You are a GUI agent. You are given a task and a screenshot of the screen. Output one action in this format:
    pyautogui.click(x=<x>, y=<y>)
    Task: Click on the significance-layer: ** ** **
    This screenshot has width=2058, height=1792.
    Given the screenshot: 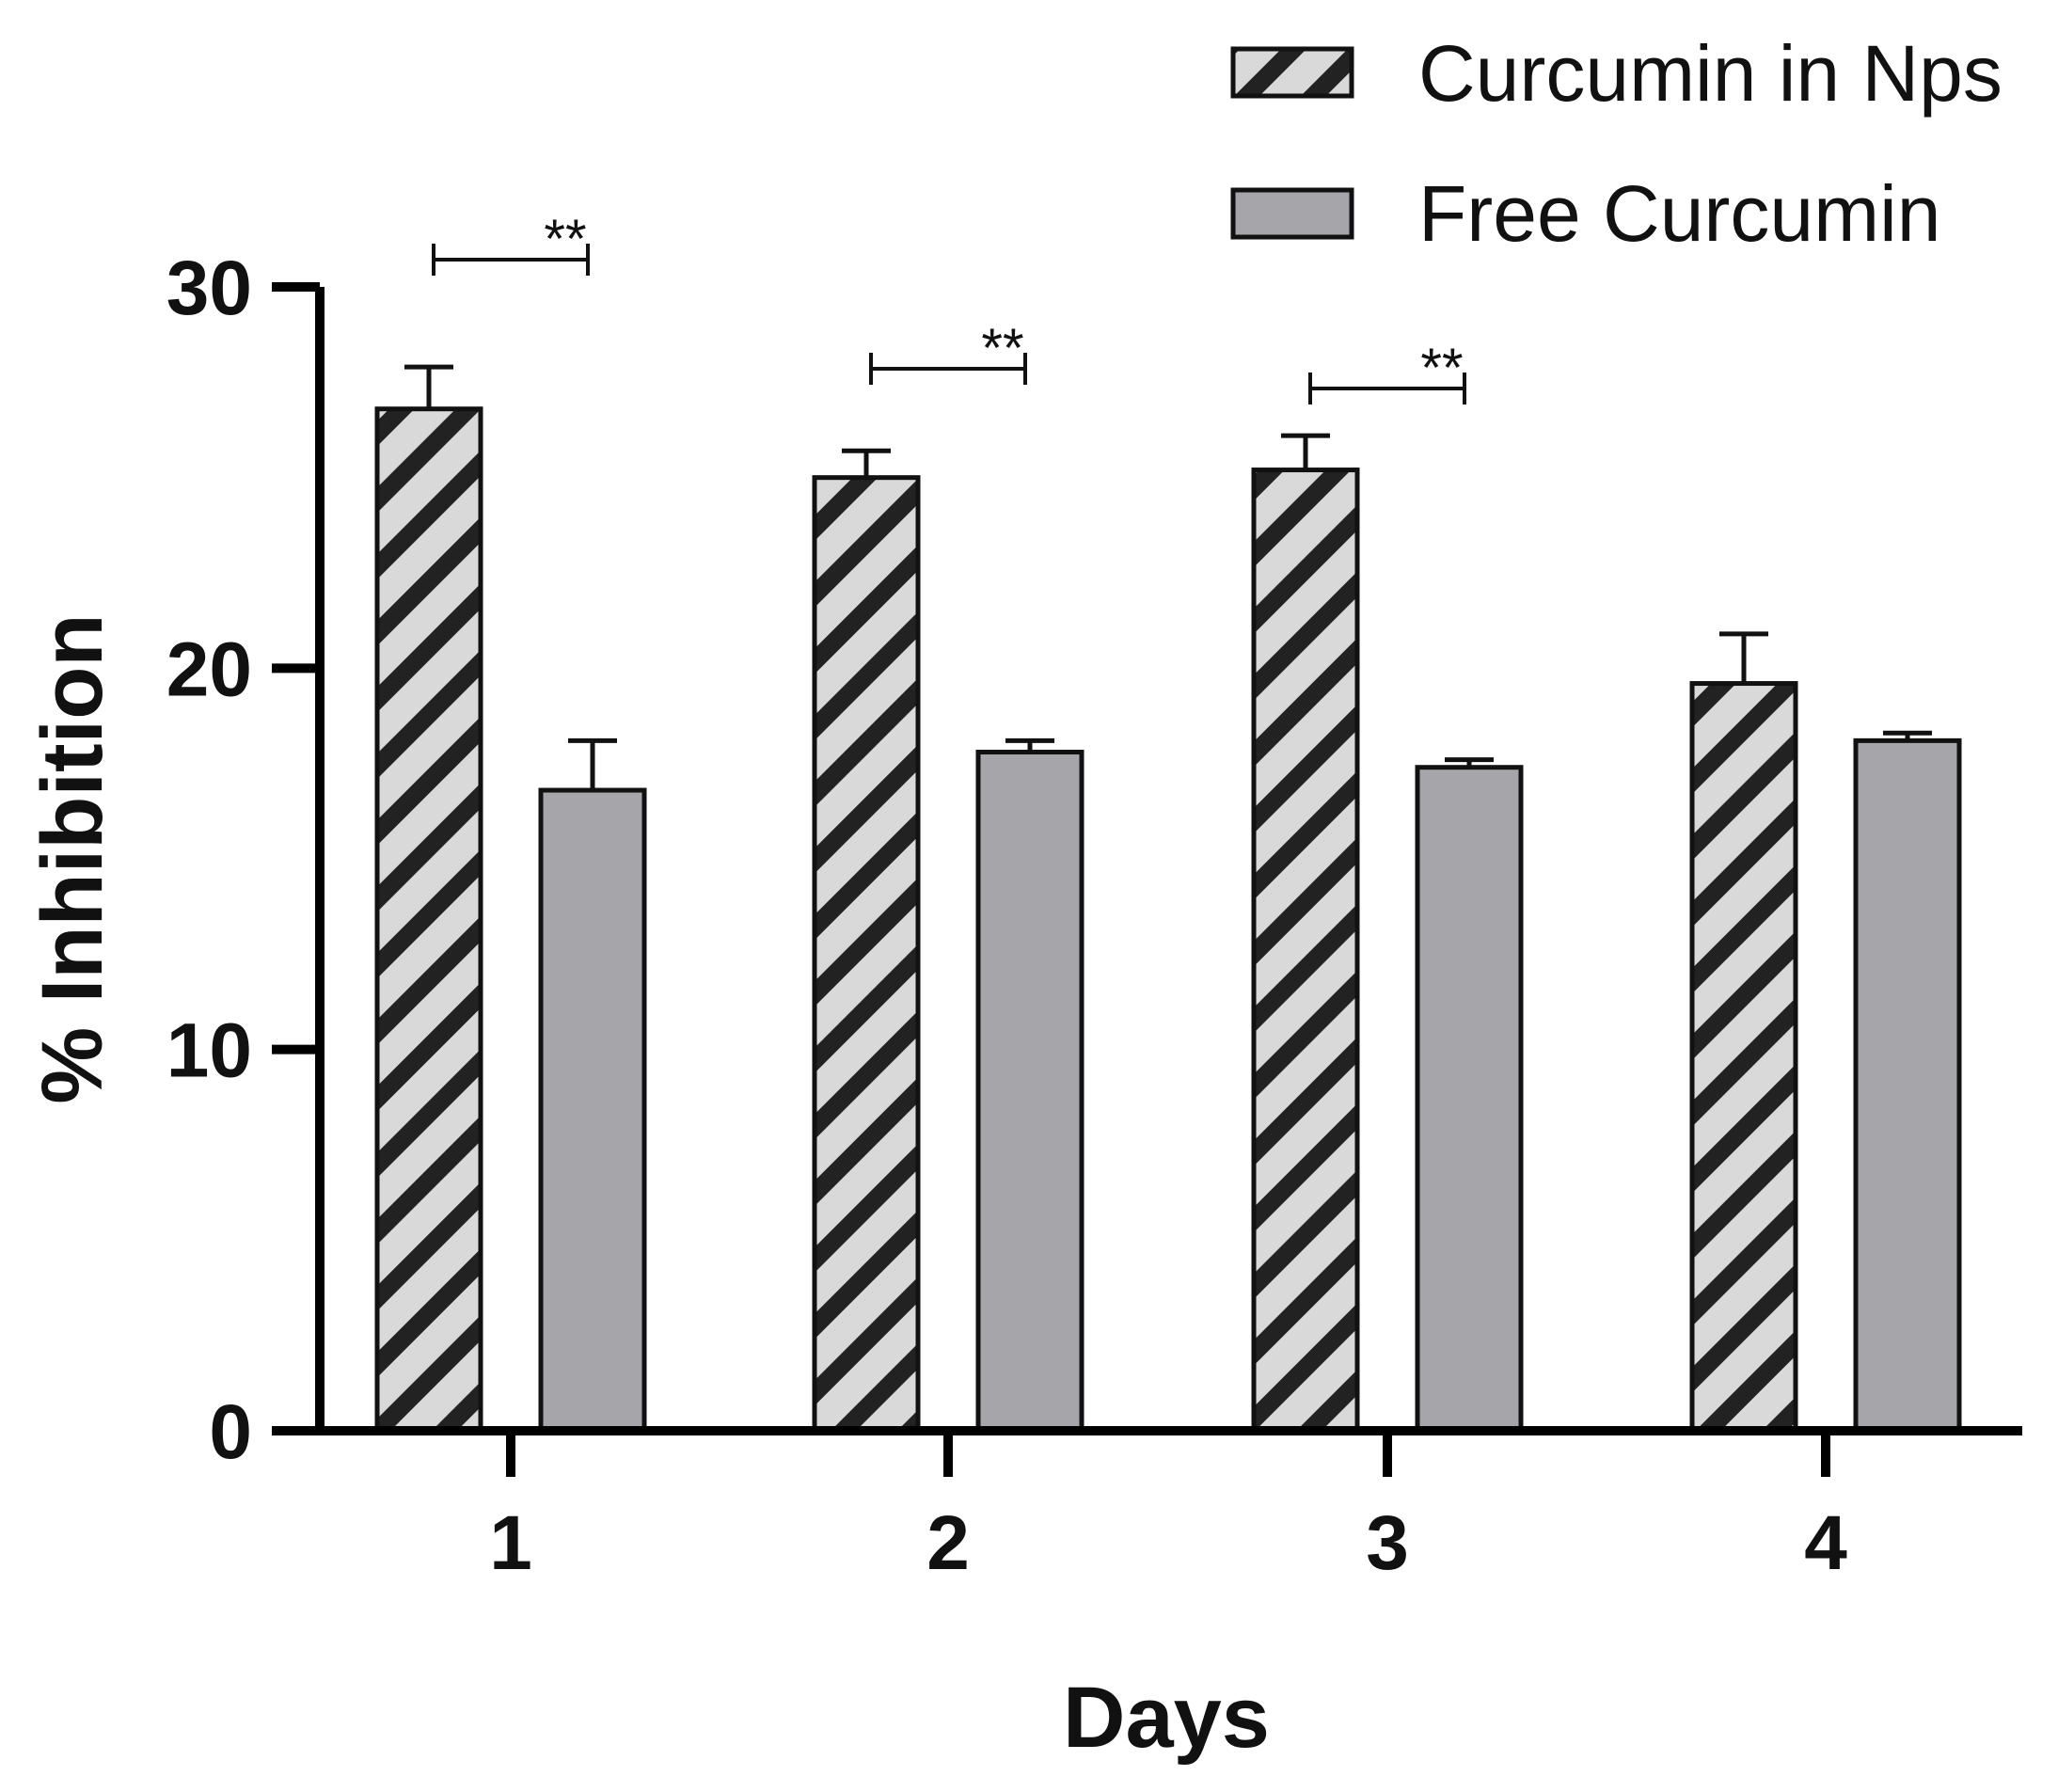 What is the action you would take?
    pyautogui.click(x=949, y=307)
    